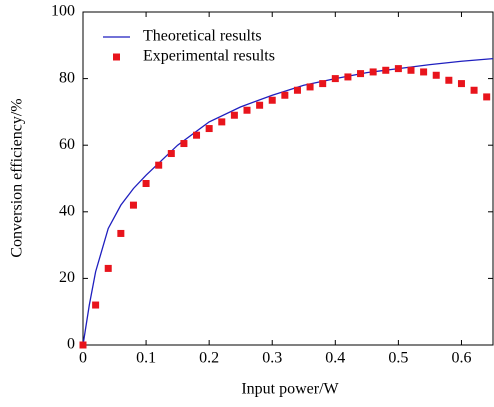  I want to click on y-tick-label: 20, so click(67, 277).